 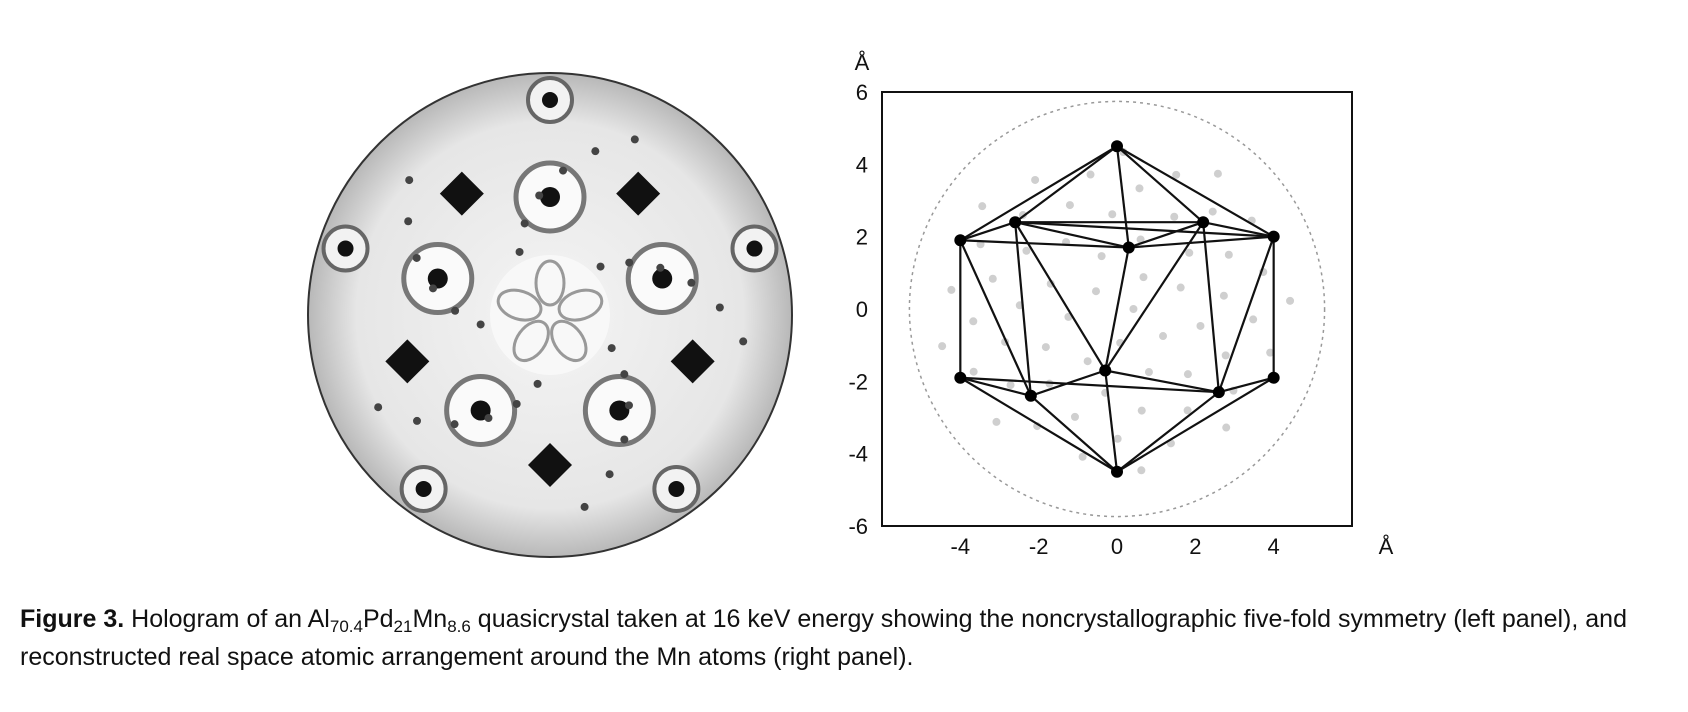 I want to click on x-tick-labels: -4 -2 0 2 4, so click(x=1115, y=546).